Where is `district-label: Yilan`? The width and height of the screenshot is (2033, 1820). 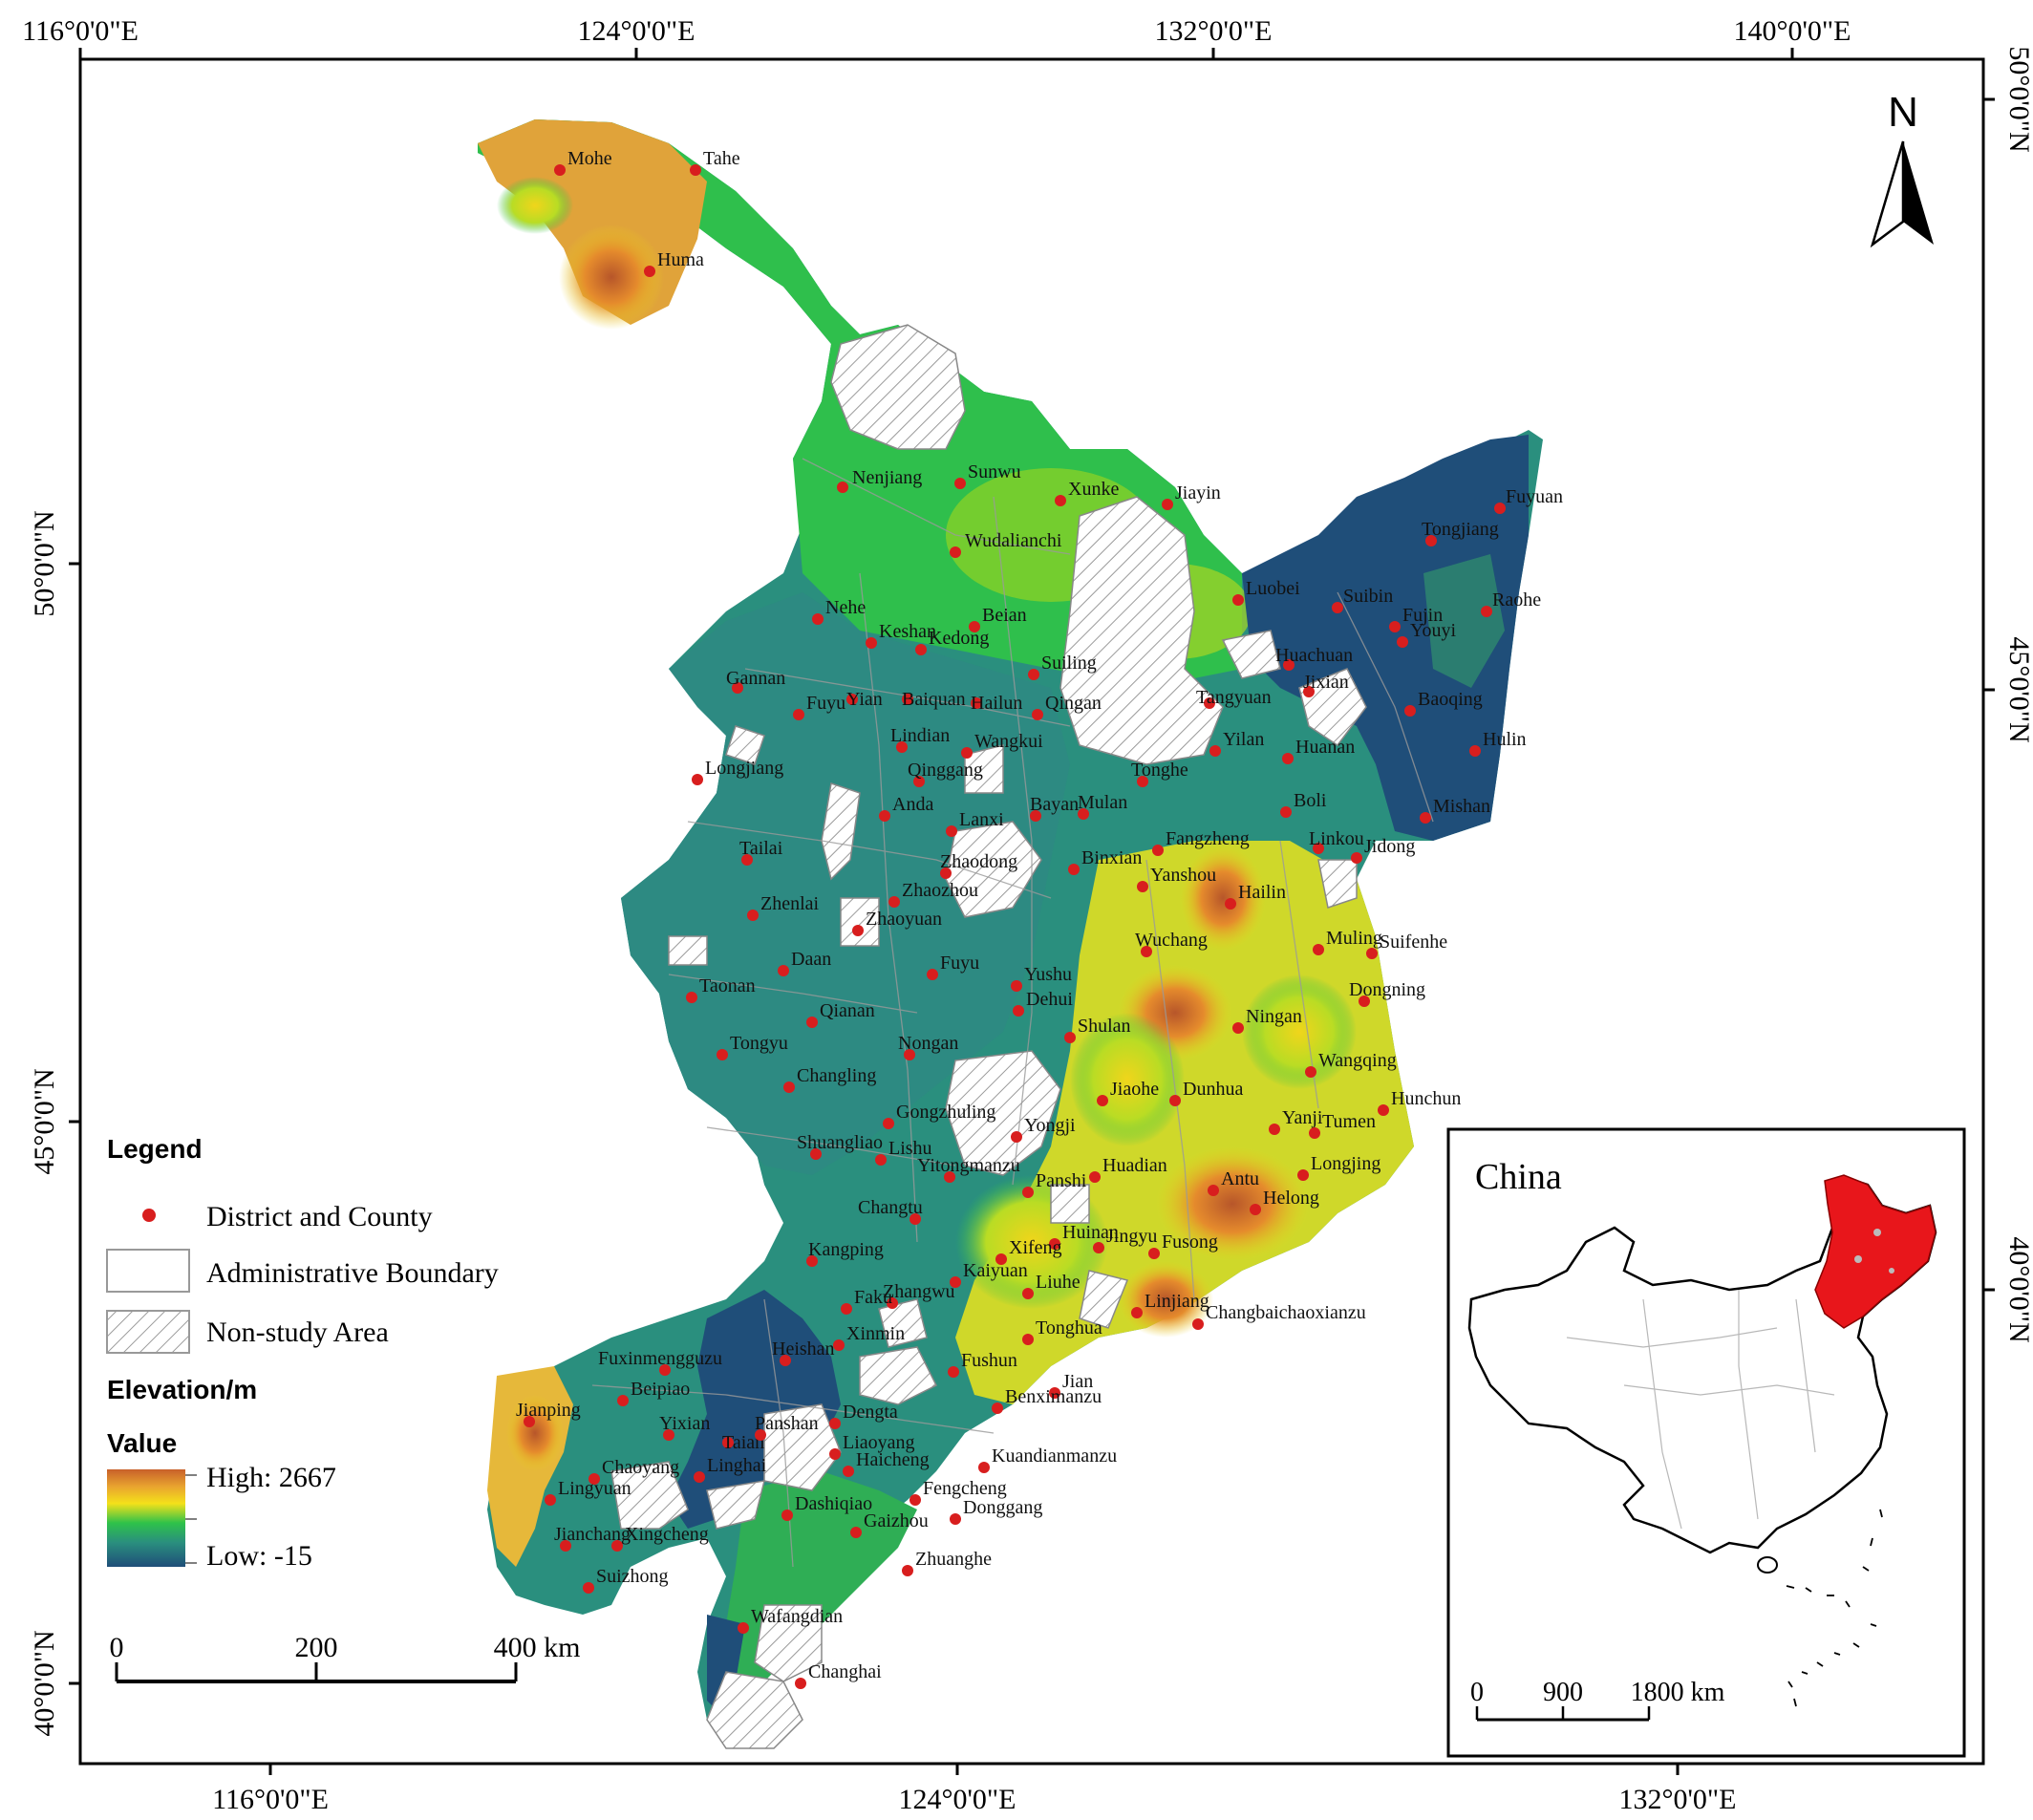 district-label: Yilan is located at coordinates (1243, 740).